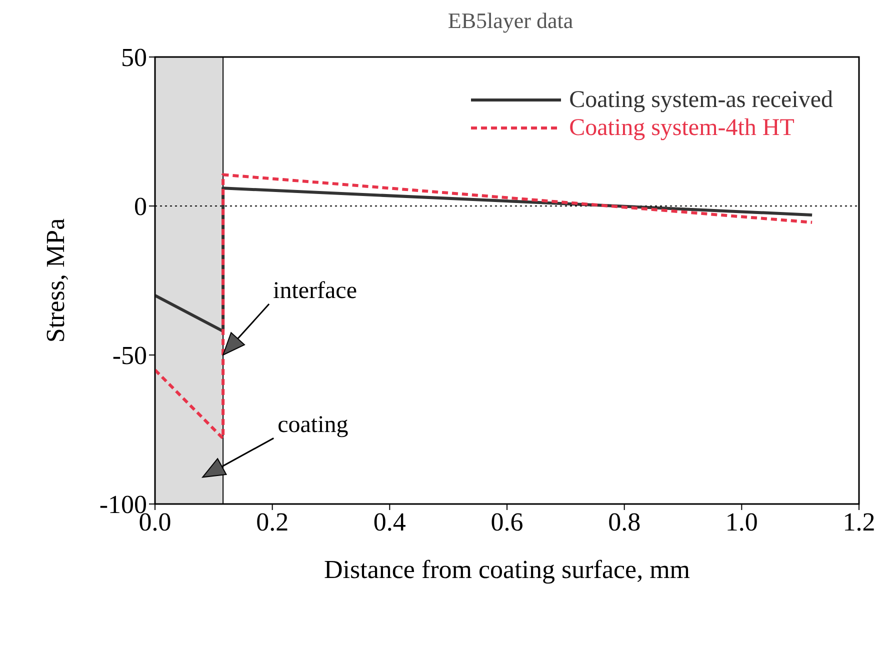  What do you see at coordinates (134, 57) in the screenshot?
I see `y-tick-label: 50` at bounding box center [134, 57].